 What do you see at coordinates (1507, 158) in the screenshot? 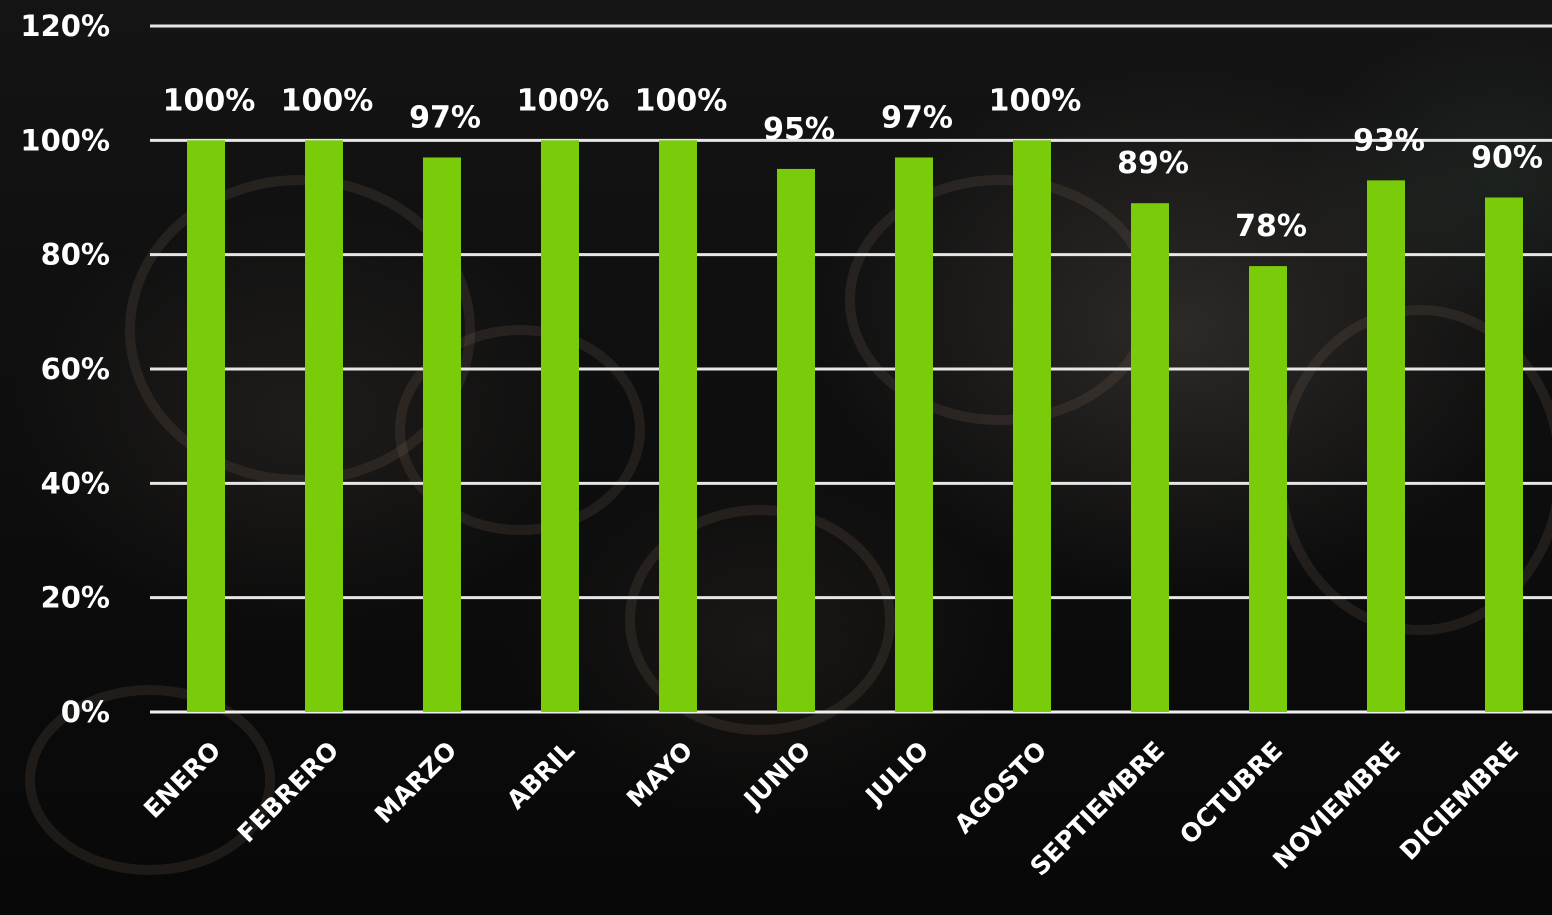
I see `data-label: 90%` at bounding box center [1507, 158].